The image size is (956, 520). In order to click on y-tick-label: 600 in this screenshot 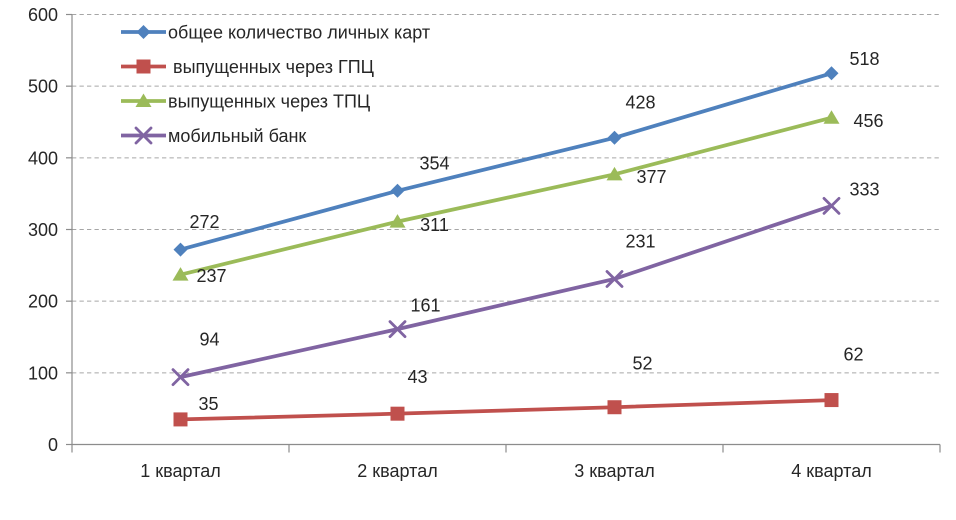, I will do `click(43, 15)`.